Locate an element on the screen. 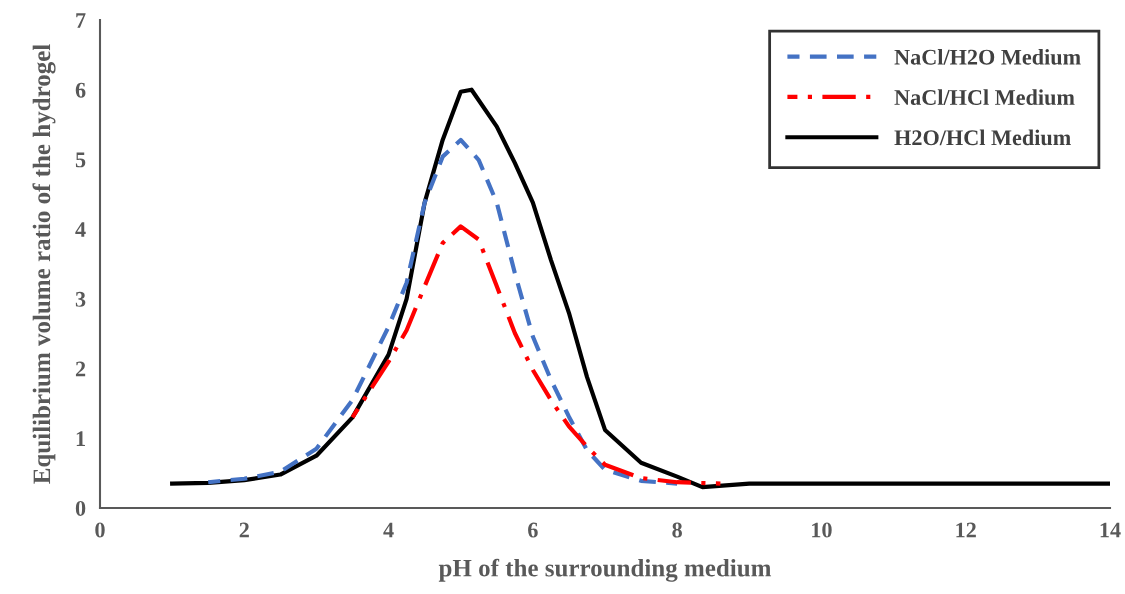 The height and width of the screenshot is (594, 1125). legend-label: NaCl/H2O Medium is located at coordinates (987, 57).